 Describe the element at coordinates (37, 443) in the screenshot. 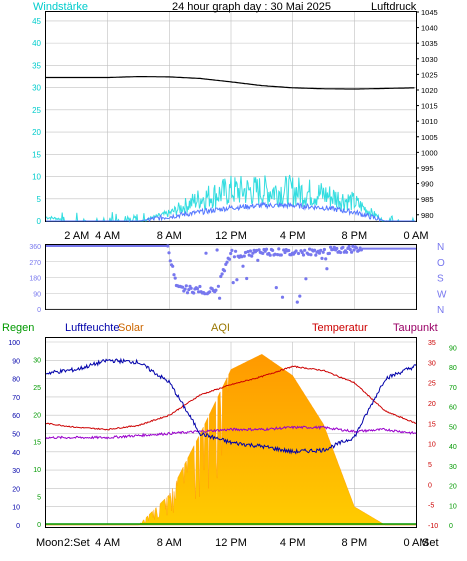

I see `rain-tick-label: 15` at that location.